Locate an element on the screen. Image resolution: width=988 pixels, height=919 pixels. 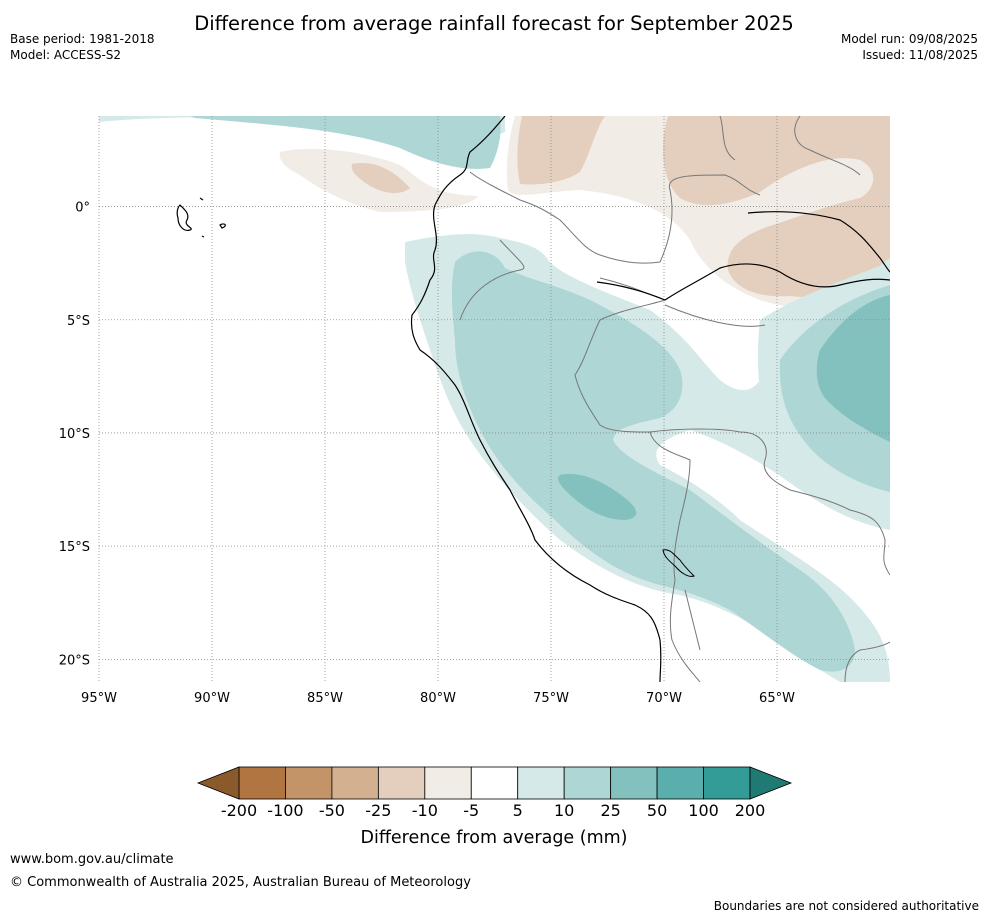
latitude-labels: 0° 5°S 10°S 15°S 20°S is located at coordinates (74, 435).